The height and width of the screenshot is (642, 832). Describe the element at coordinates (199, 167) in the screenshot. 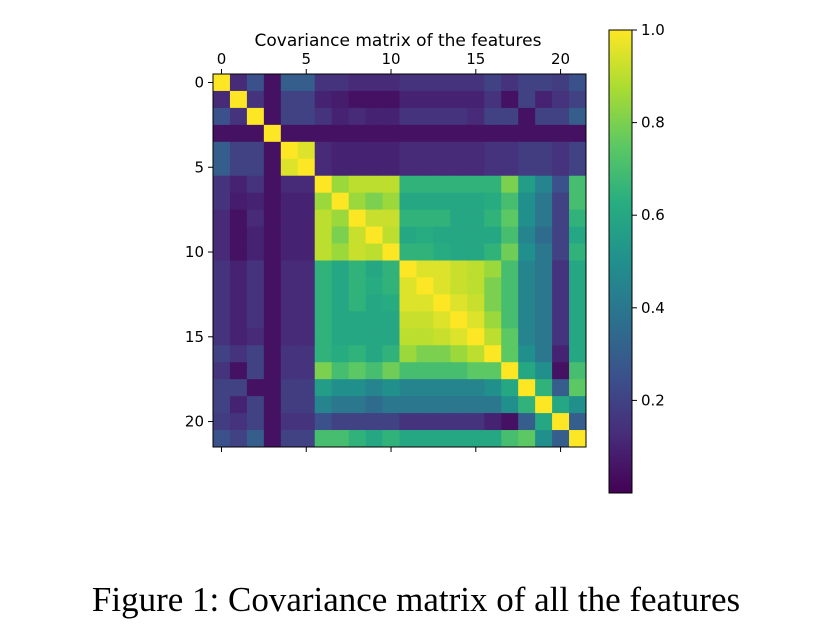

I see `y-tick-label: 5` at that location.